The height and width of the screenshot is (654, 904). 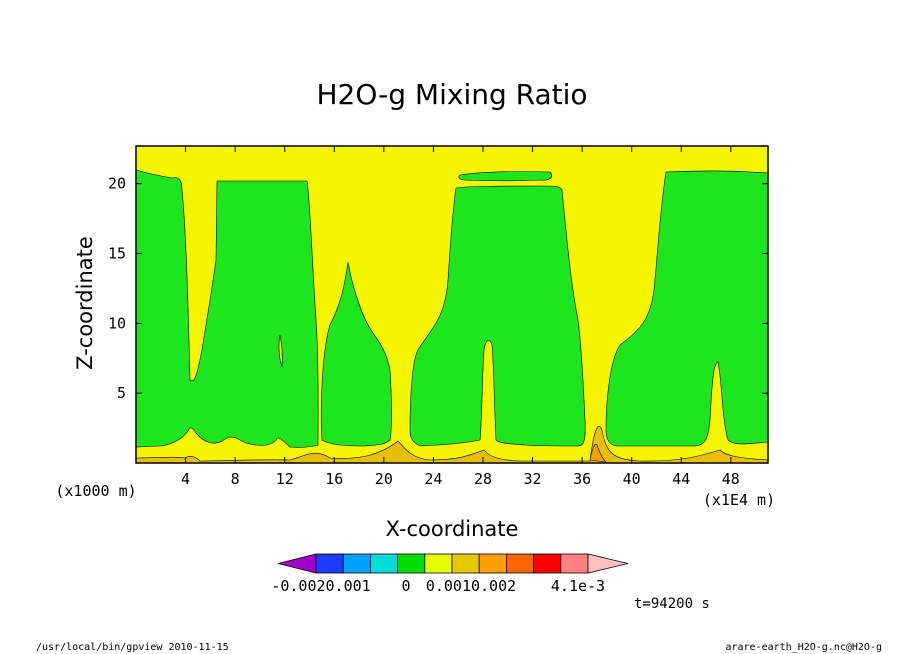 I want to click on surface-layer, so click(x=452, y=444).